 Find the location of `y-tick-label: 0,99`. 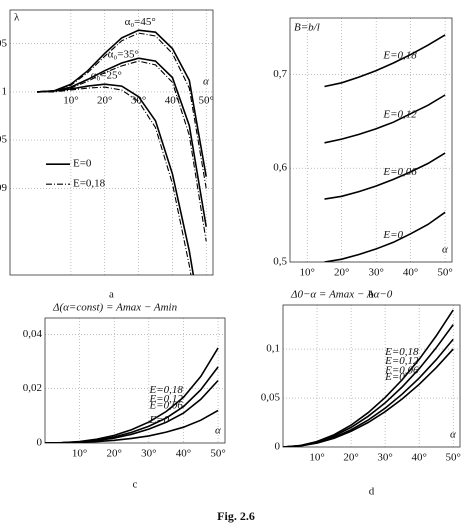

y-tick-label: 0,99 is located at coordinates (4, 188).